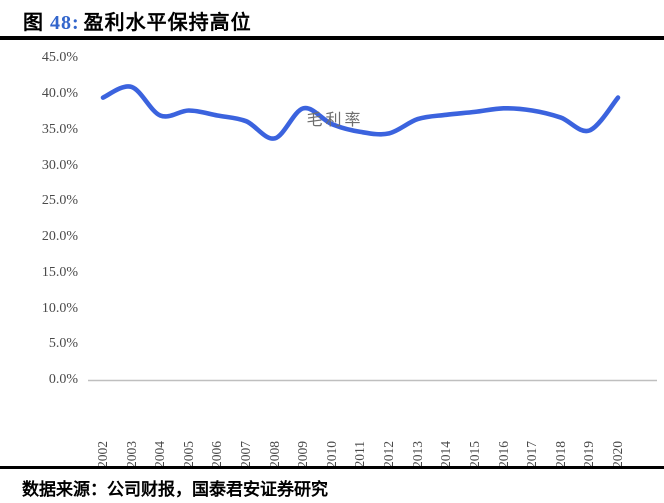 This screenshot has width=664, height=503. What do you see at coordinates (63, 344) in the screenshot?
I see `y-axis-tick-label: 5.0%` at bounding box center [63, 344].